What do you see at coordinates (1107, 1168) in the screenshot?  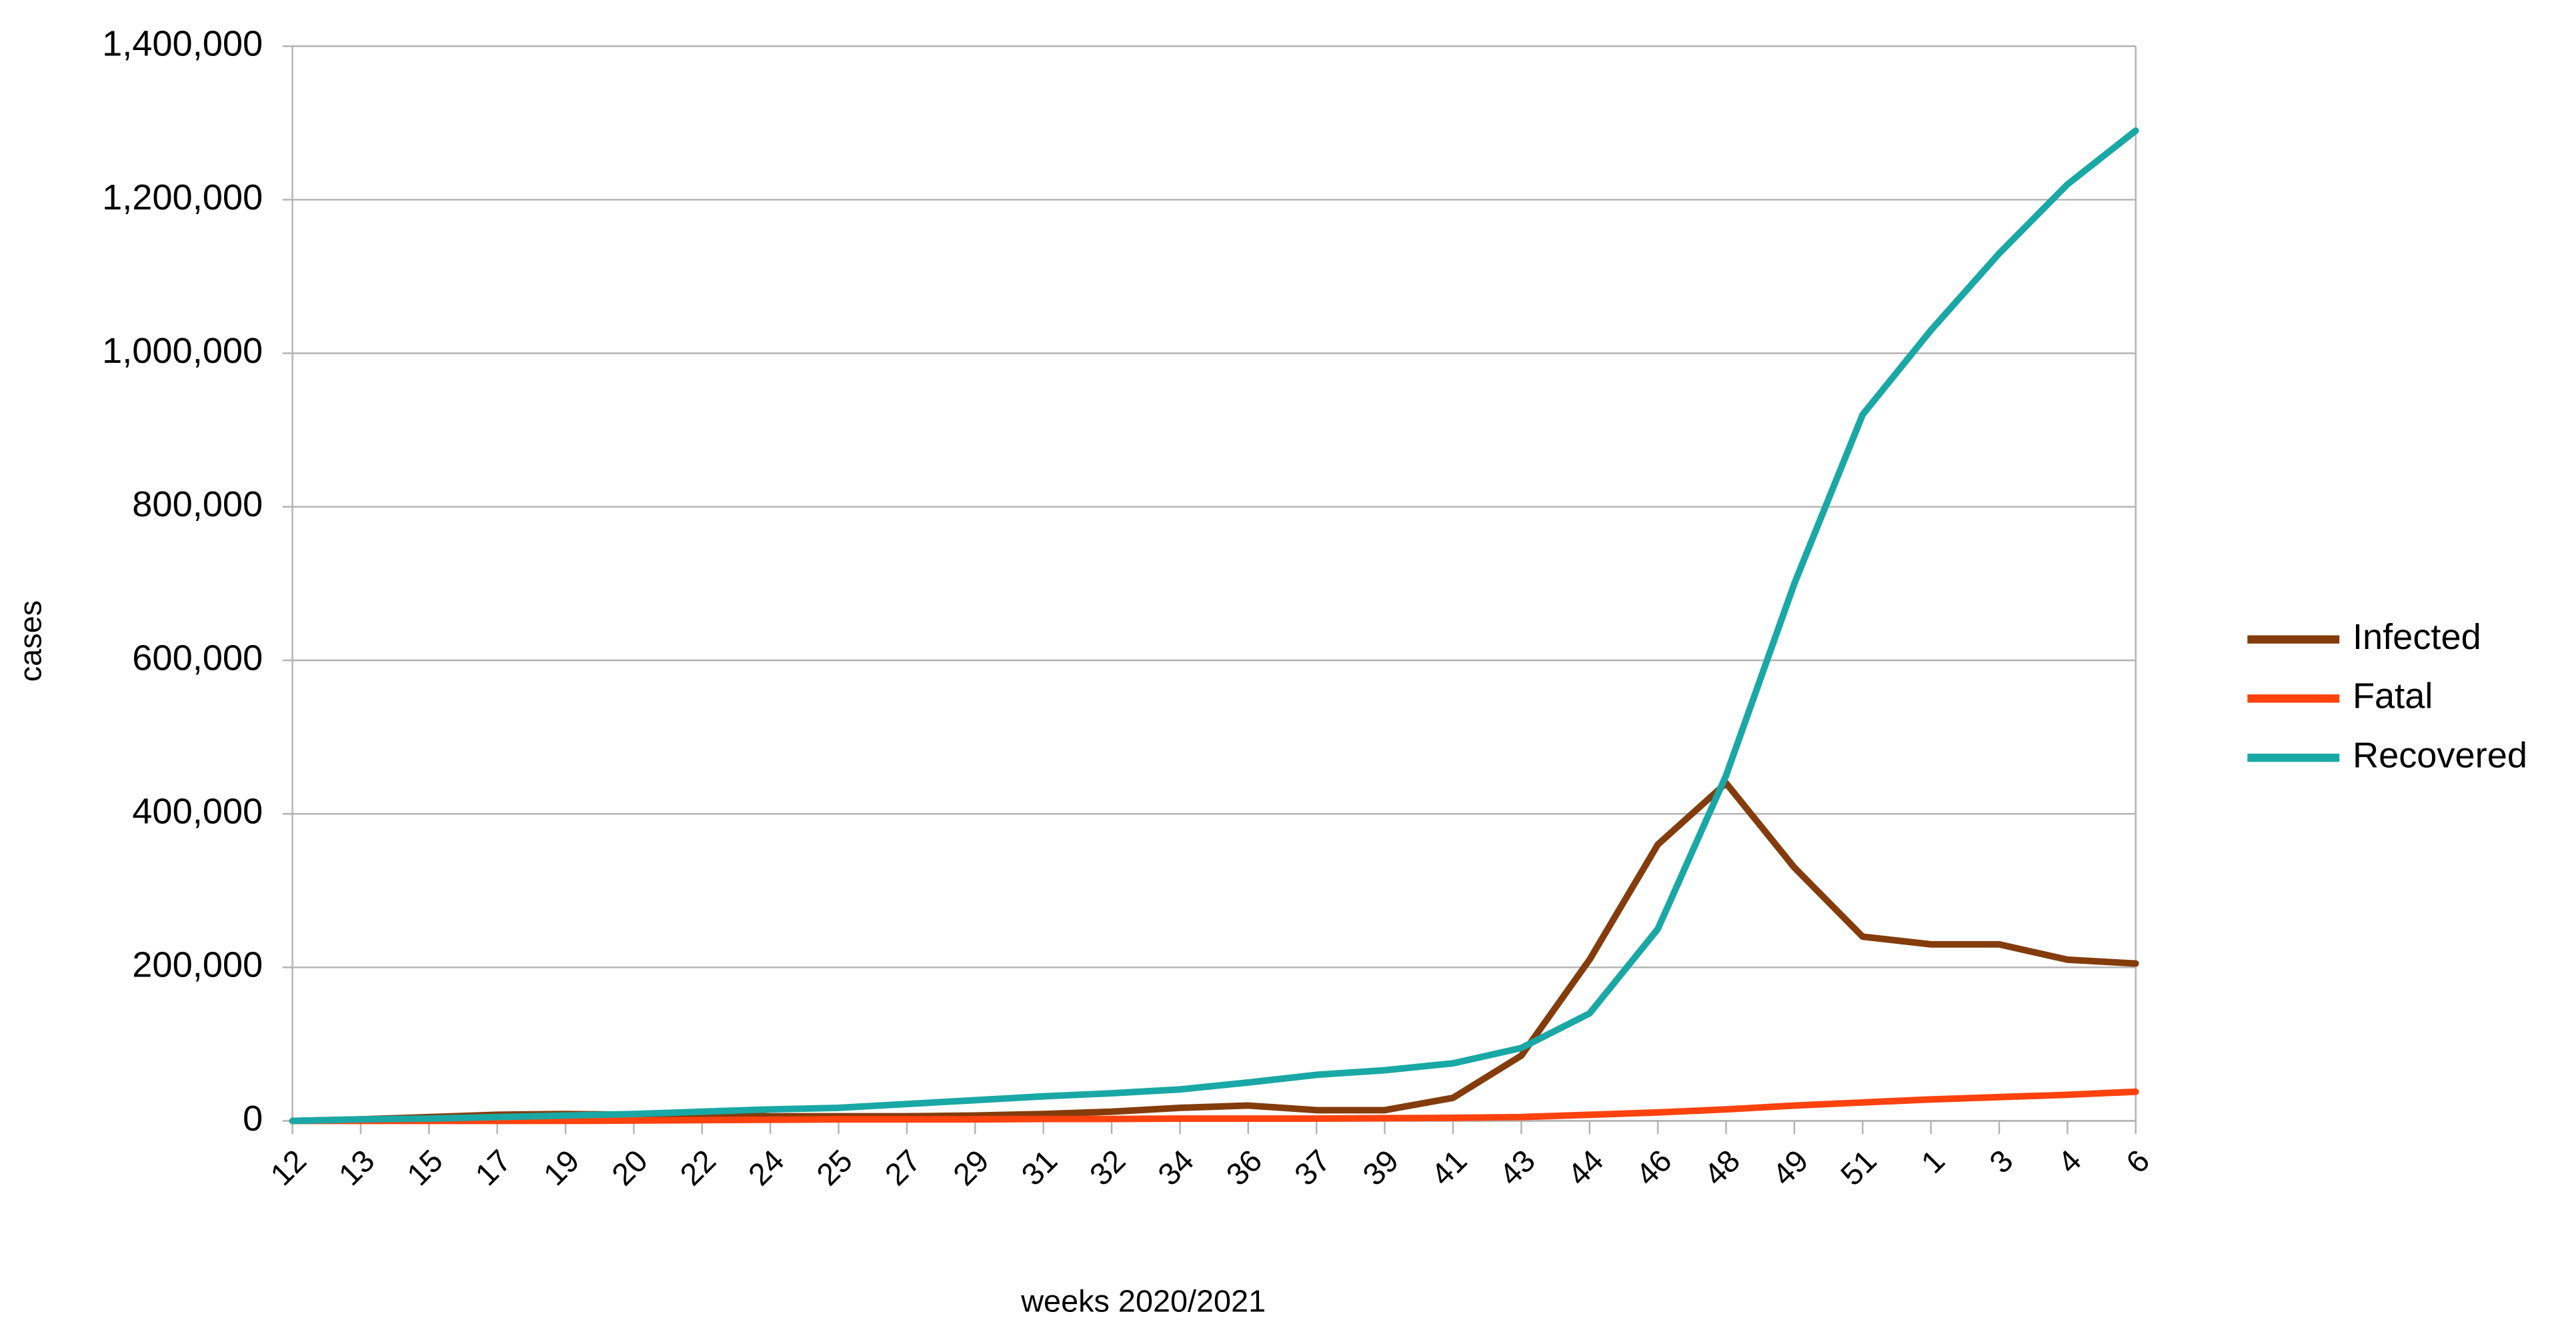 I see `x-tick-label: 32` at bounding box center [1107, 1168].